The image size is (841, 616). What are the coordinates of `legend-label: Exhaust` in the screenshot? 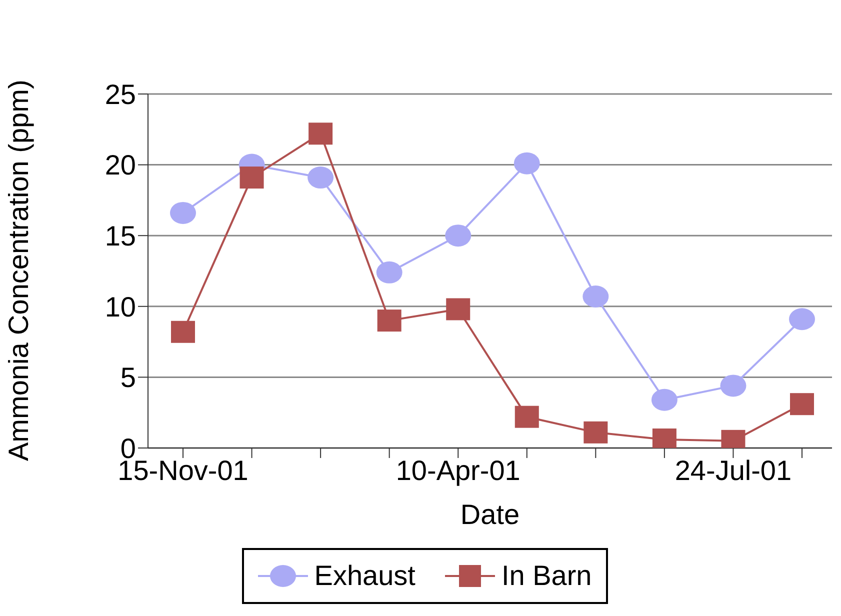 It's located at (365, 576).